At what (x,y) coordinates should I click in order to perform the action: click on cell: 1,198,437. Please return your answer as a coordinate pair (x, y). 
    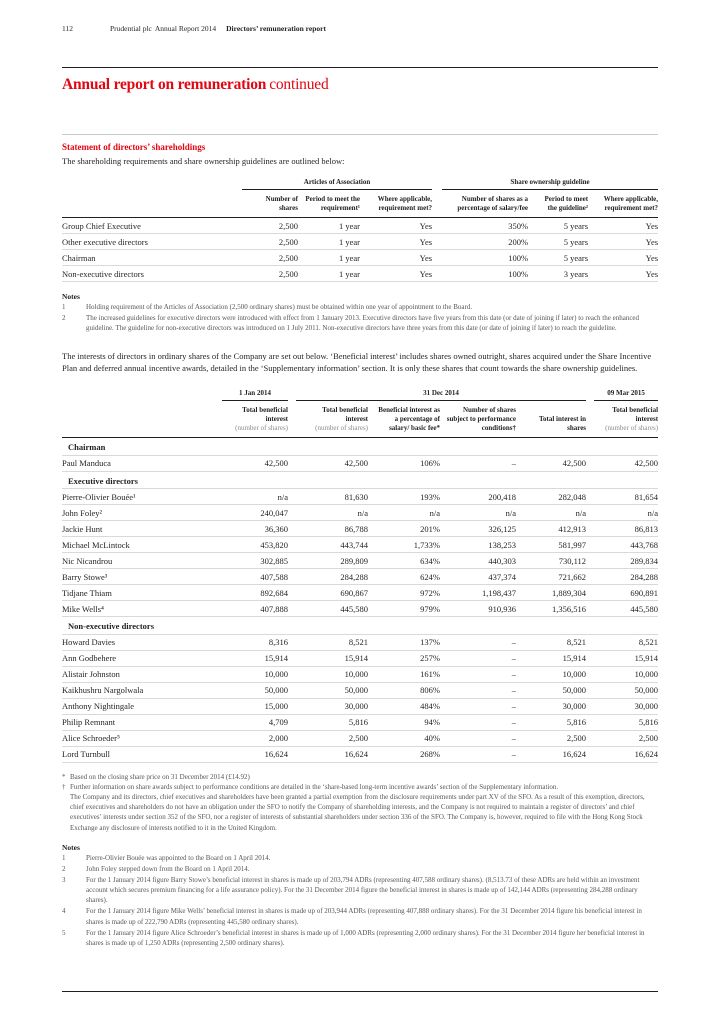
    Looking at the image, I should click on (478, 593).